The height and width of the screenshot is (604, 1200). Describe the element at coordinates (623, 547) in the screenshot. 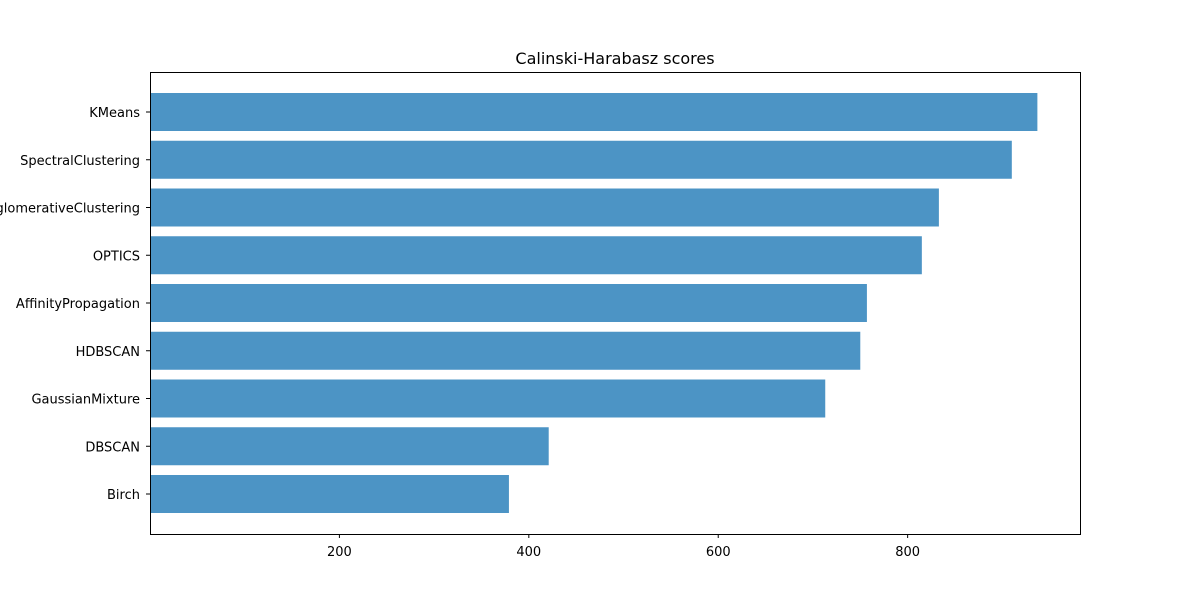

I see `x-axis-ticks: 200 400 600 800` at that location.